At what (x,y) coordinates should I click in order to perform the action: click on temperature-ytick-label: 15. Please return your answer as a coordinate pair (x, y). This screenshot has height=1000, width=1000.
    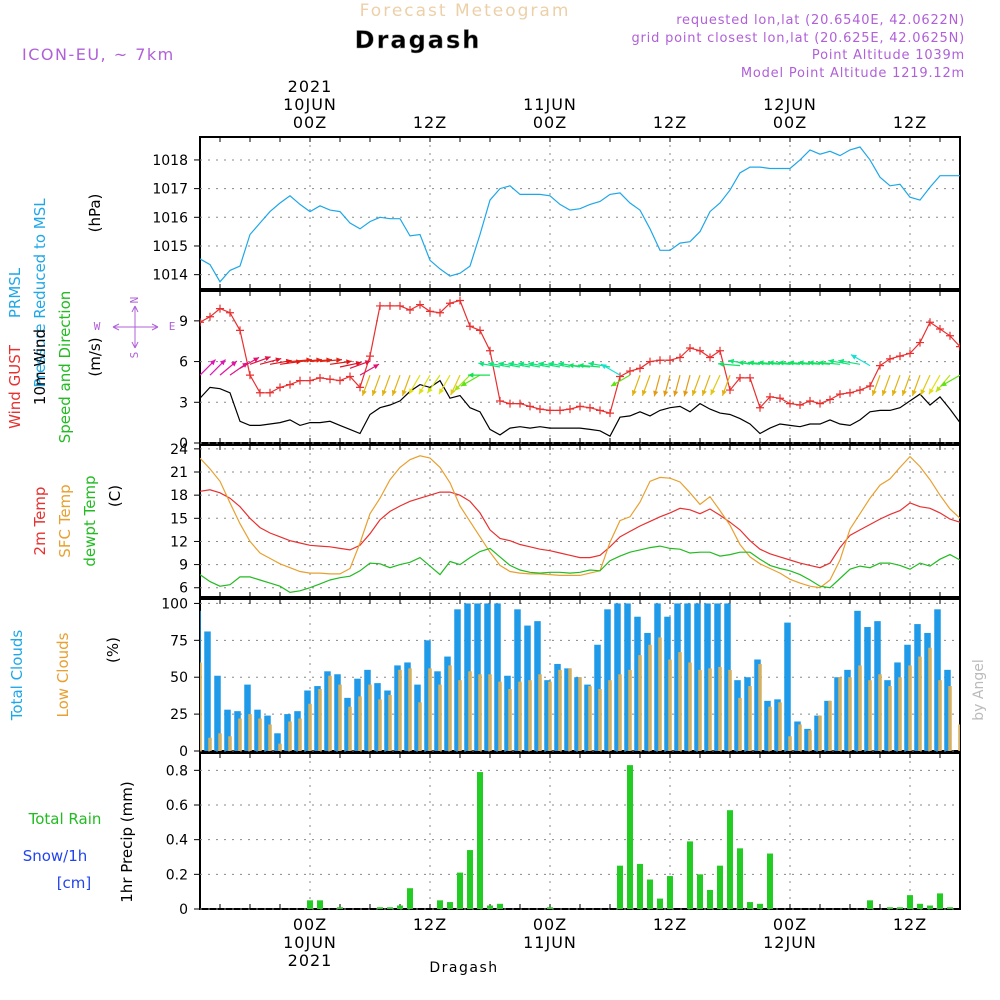
    Looking at the image, I should click on (179, 519).